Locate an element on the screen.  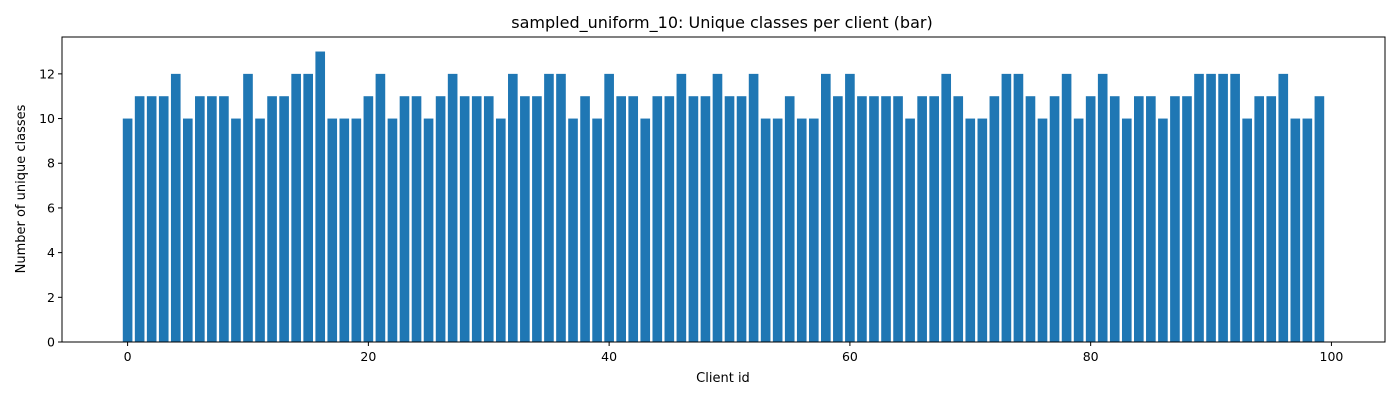
y-tick-label: 2 is located at coordinates (51, 297).